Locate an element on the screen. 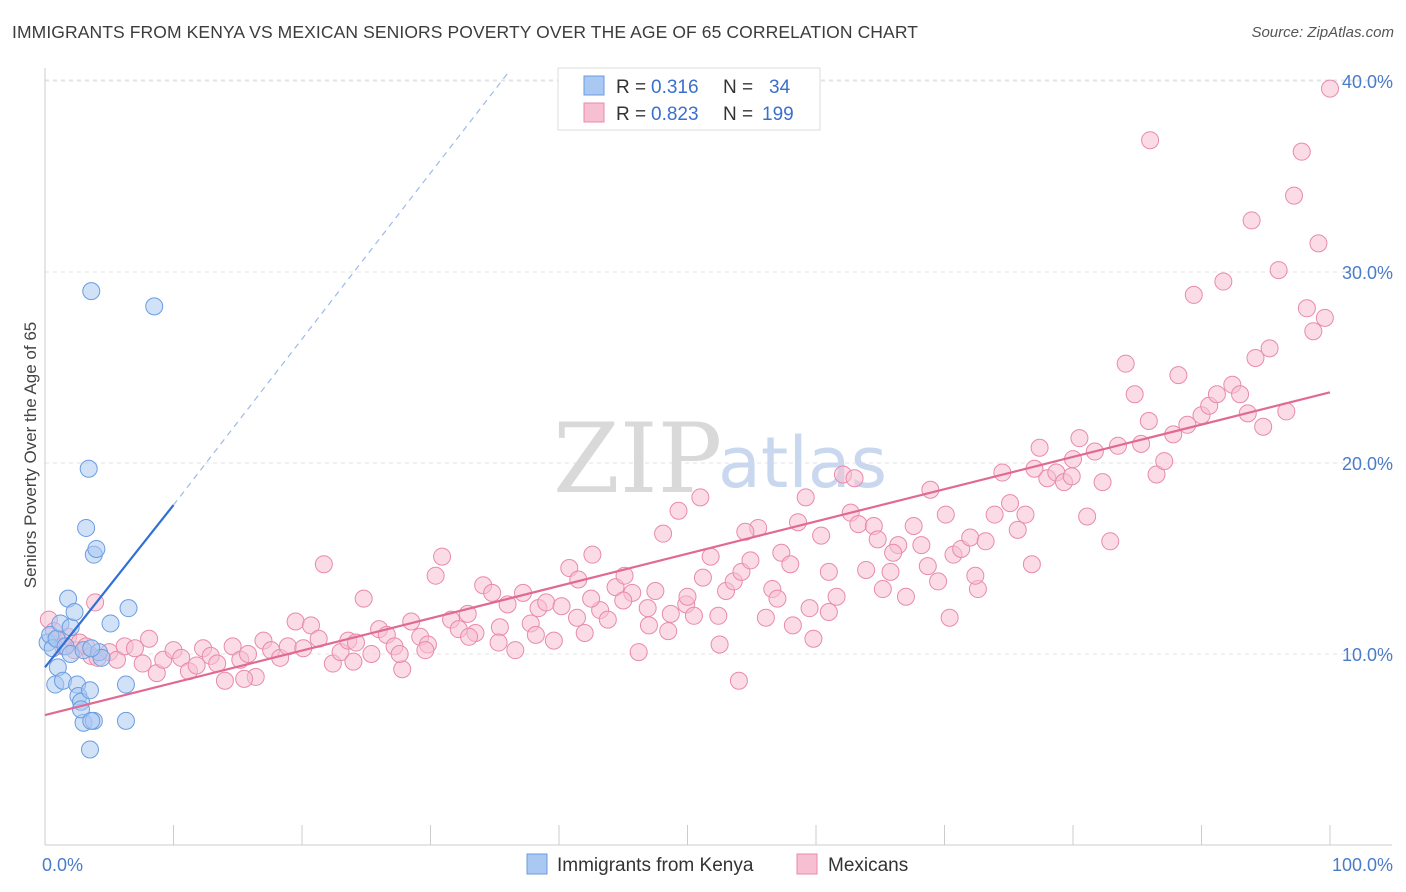  legend-swatch-mexicans is located at coordinates (594, 112).